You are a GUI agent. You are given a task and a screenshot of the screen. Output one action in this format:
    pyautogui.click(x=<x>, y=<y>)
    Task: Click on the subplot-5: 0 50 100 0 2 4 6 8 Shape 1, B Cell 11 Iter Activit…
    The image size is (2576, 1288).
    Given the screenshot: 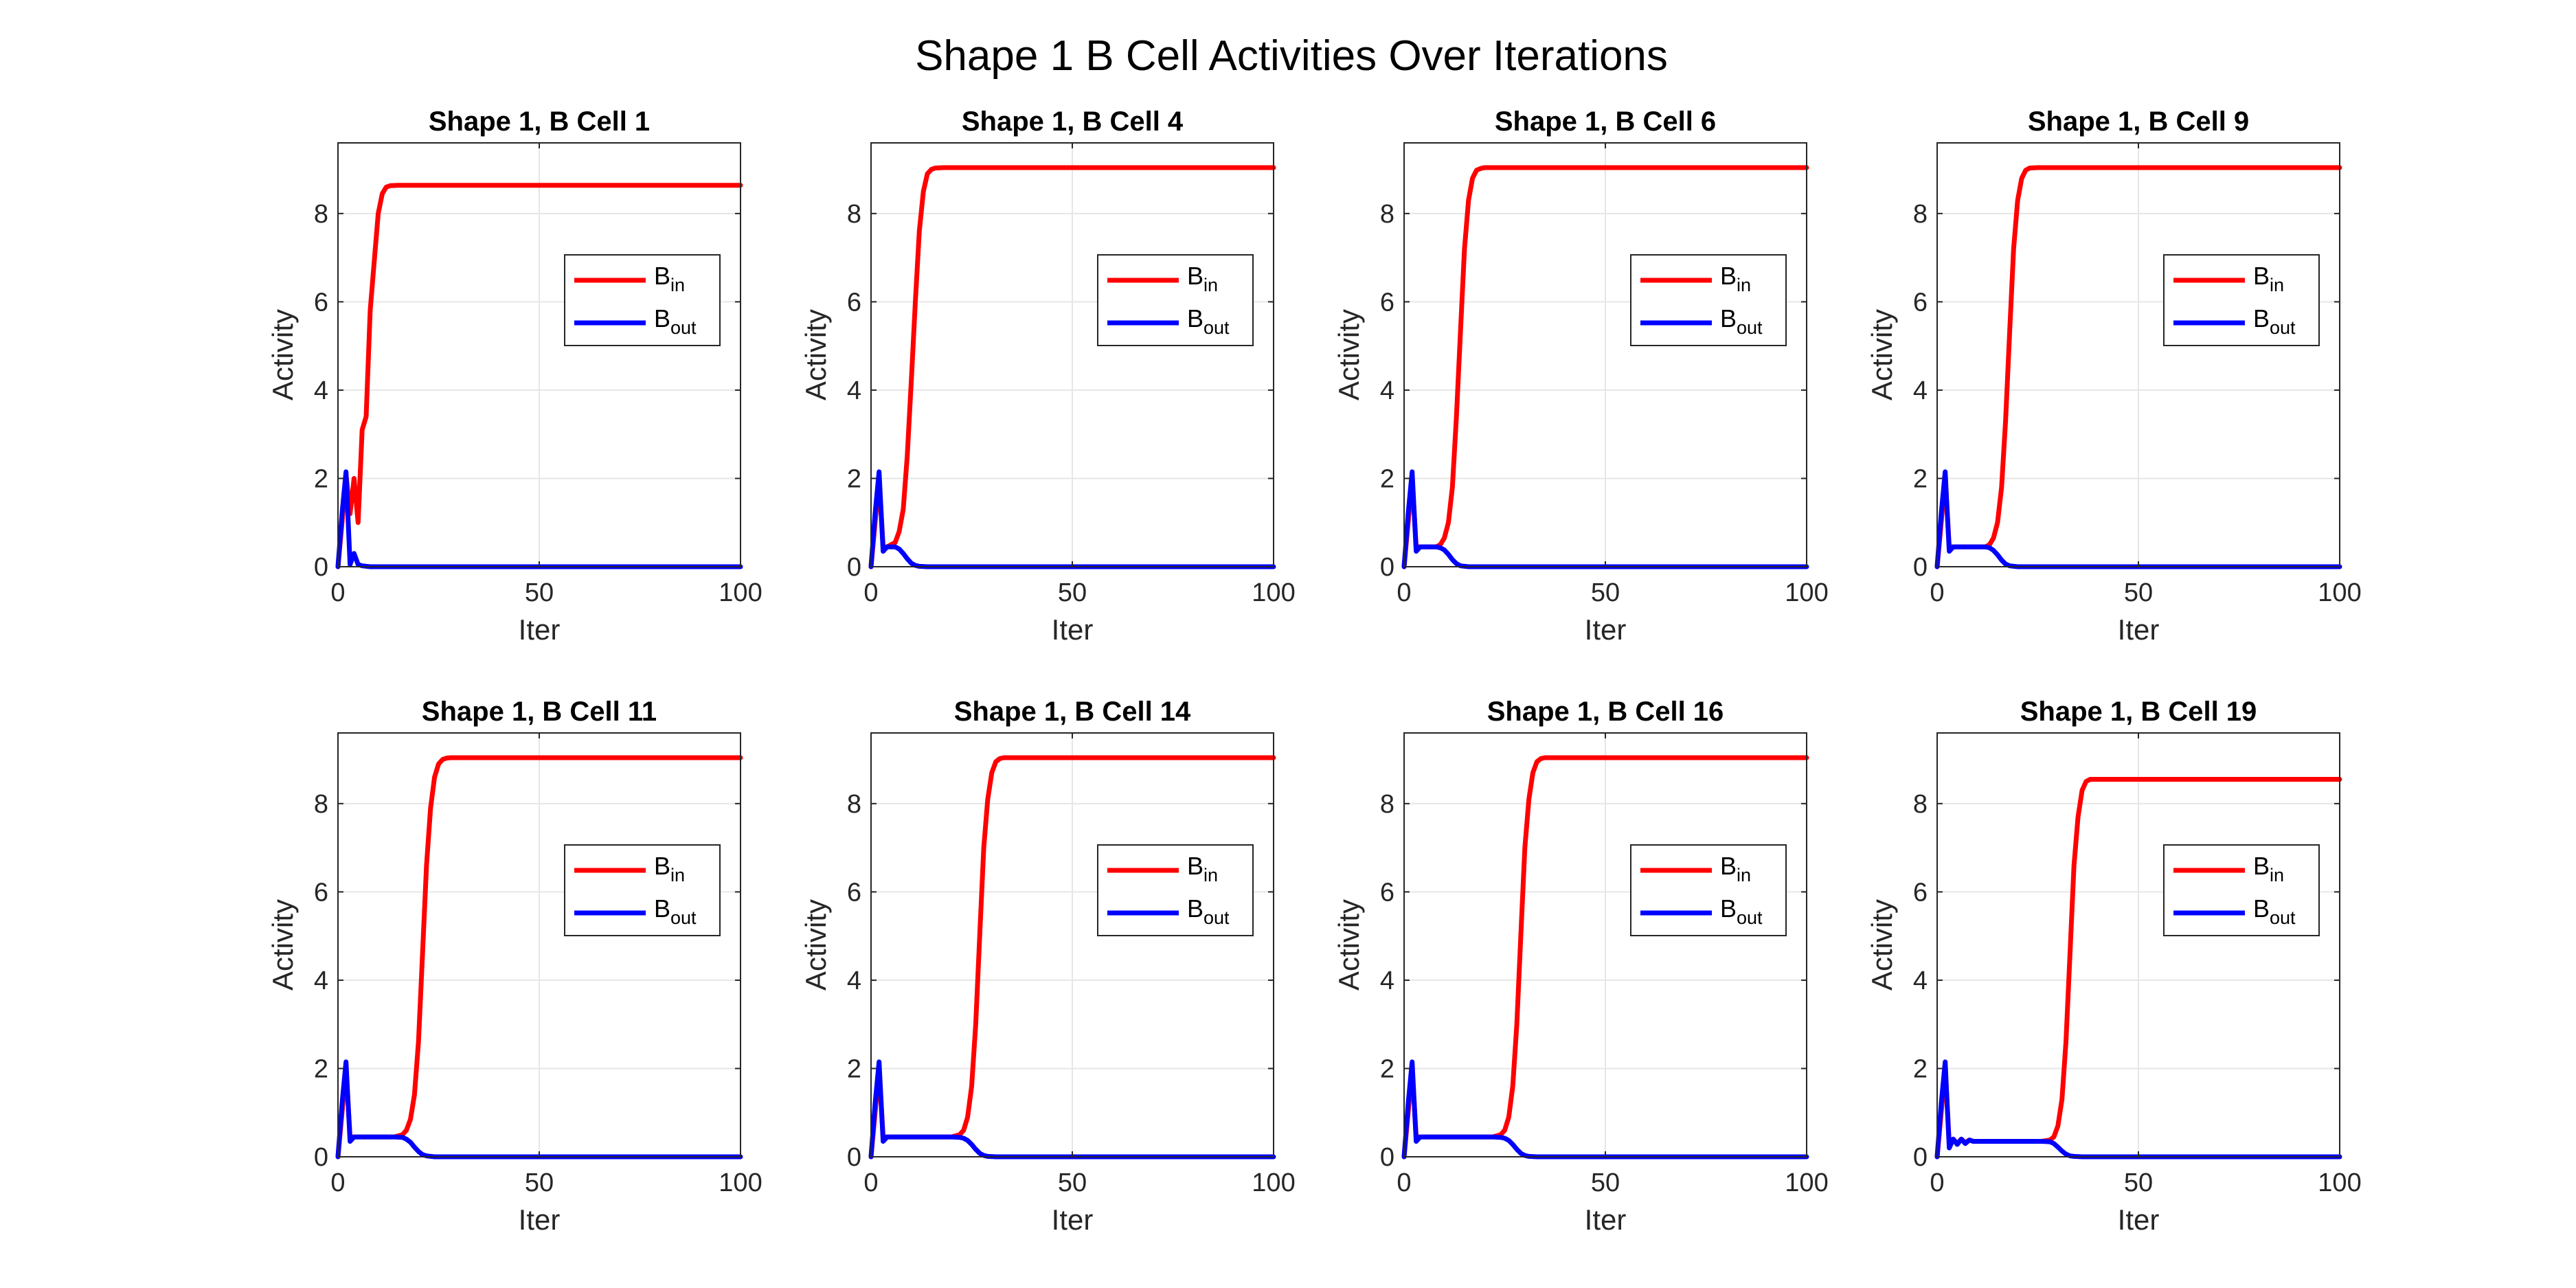 What is the action you would take?
    pyautogui.click(x=514, y=966)
    